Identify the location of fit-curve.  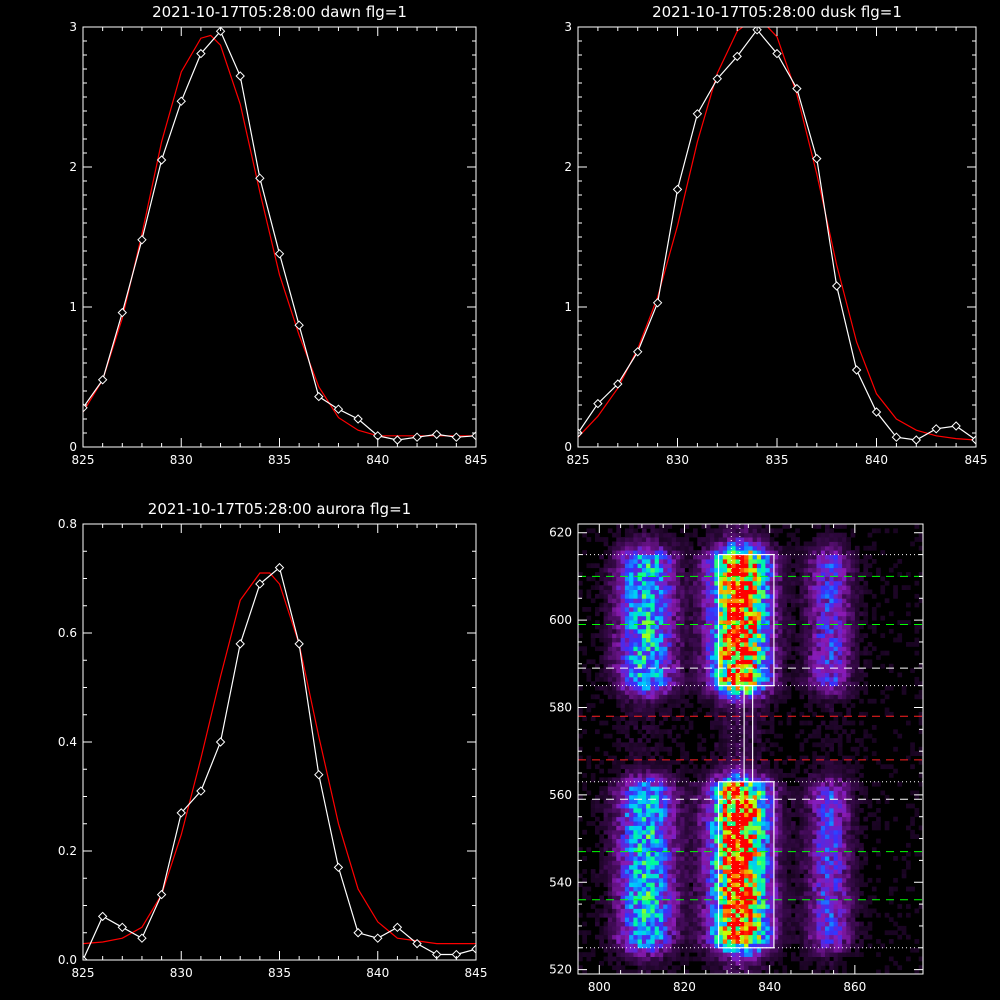
(279, 758).